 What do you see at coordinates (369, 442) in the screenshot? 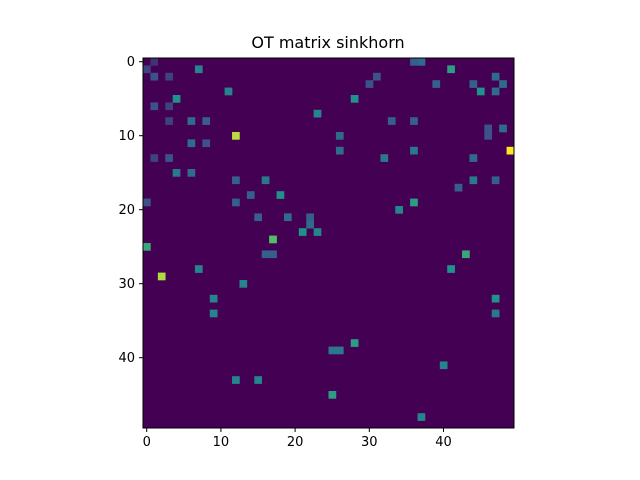
I see `x-tick-label: 30` at bounding box center [369, 442].